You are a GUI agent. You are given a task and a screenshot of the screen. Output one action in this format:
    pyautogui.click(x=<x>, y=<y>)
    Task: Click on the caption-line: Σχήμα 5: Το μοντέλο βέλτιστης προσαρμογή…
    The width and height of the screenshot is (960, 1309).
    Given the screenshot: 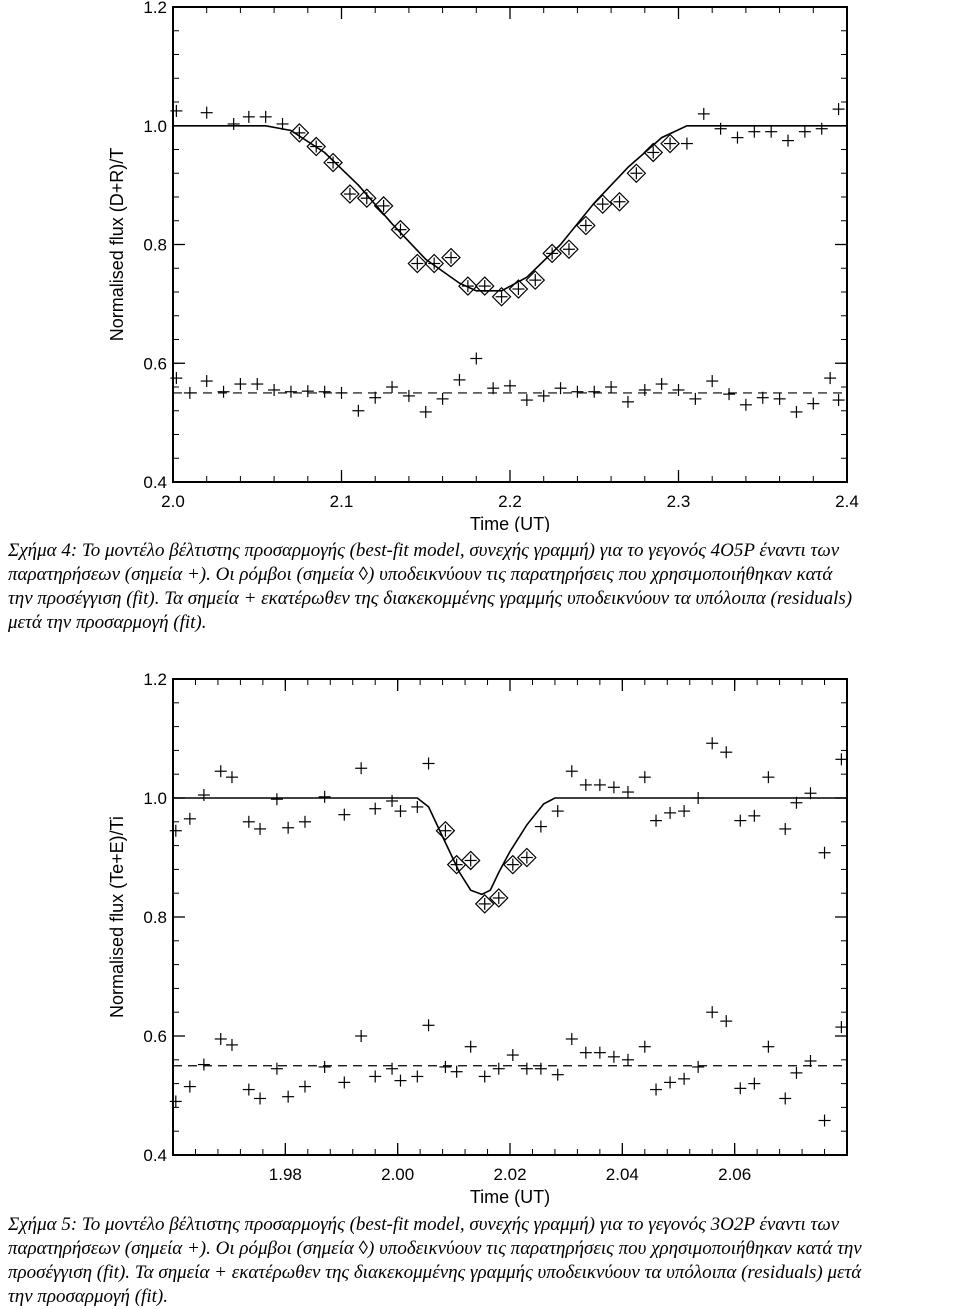 What is the action you would take?
    pyautogui.click(x=424, y=1224)
    